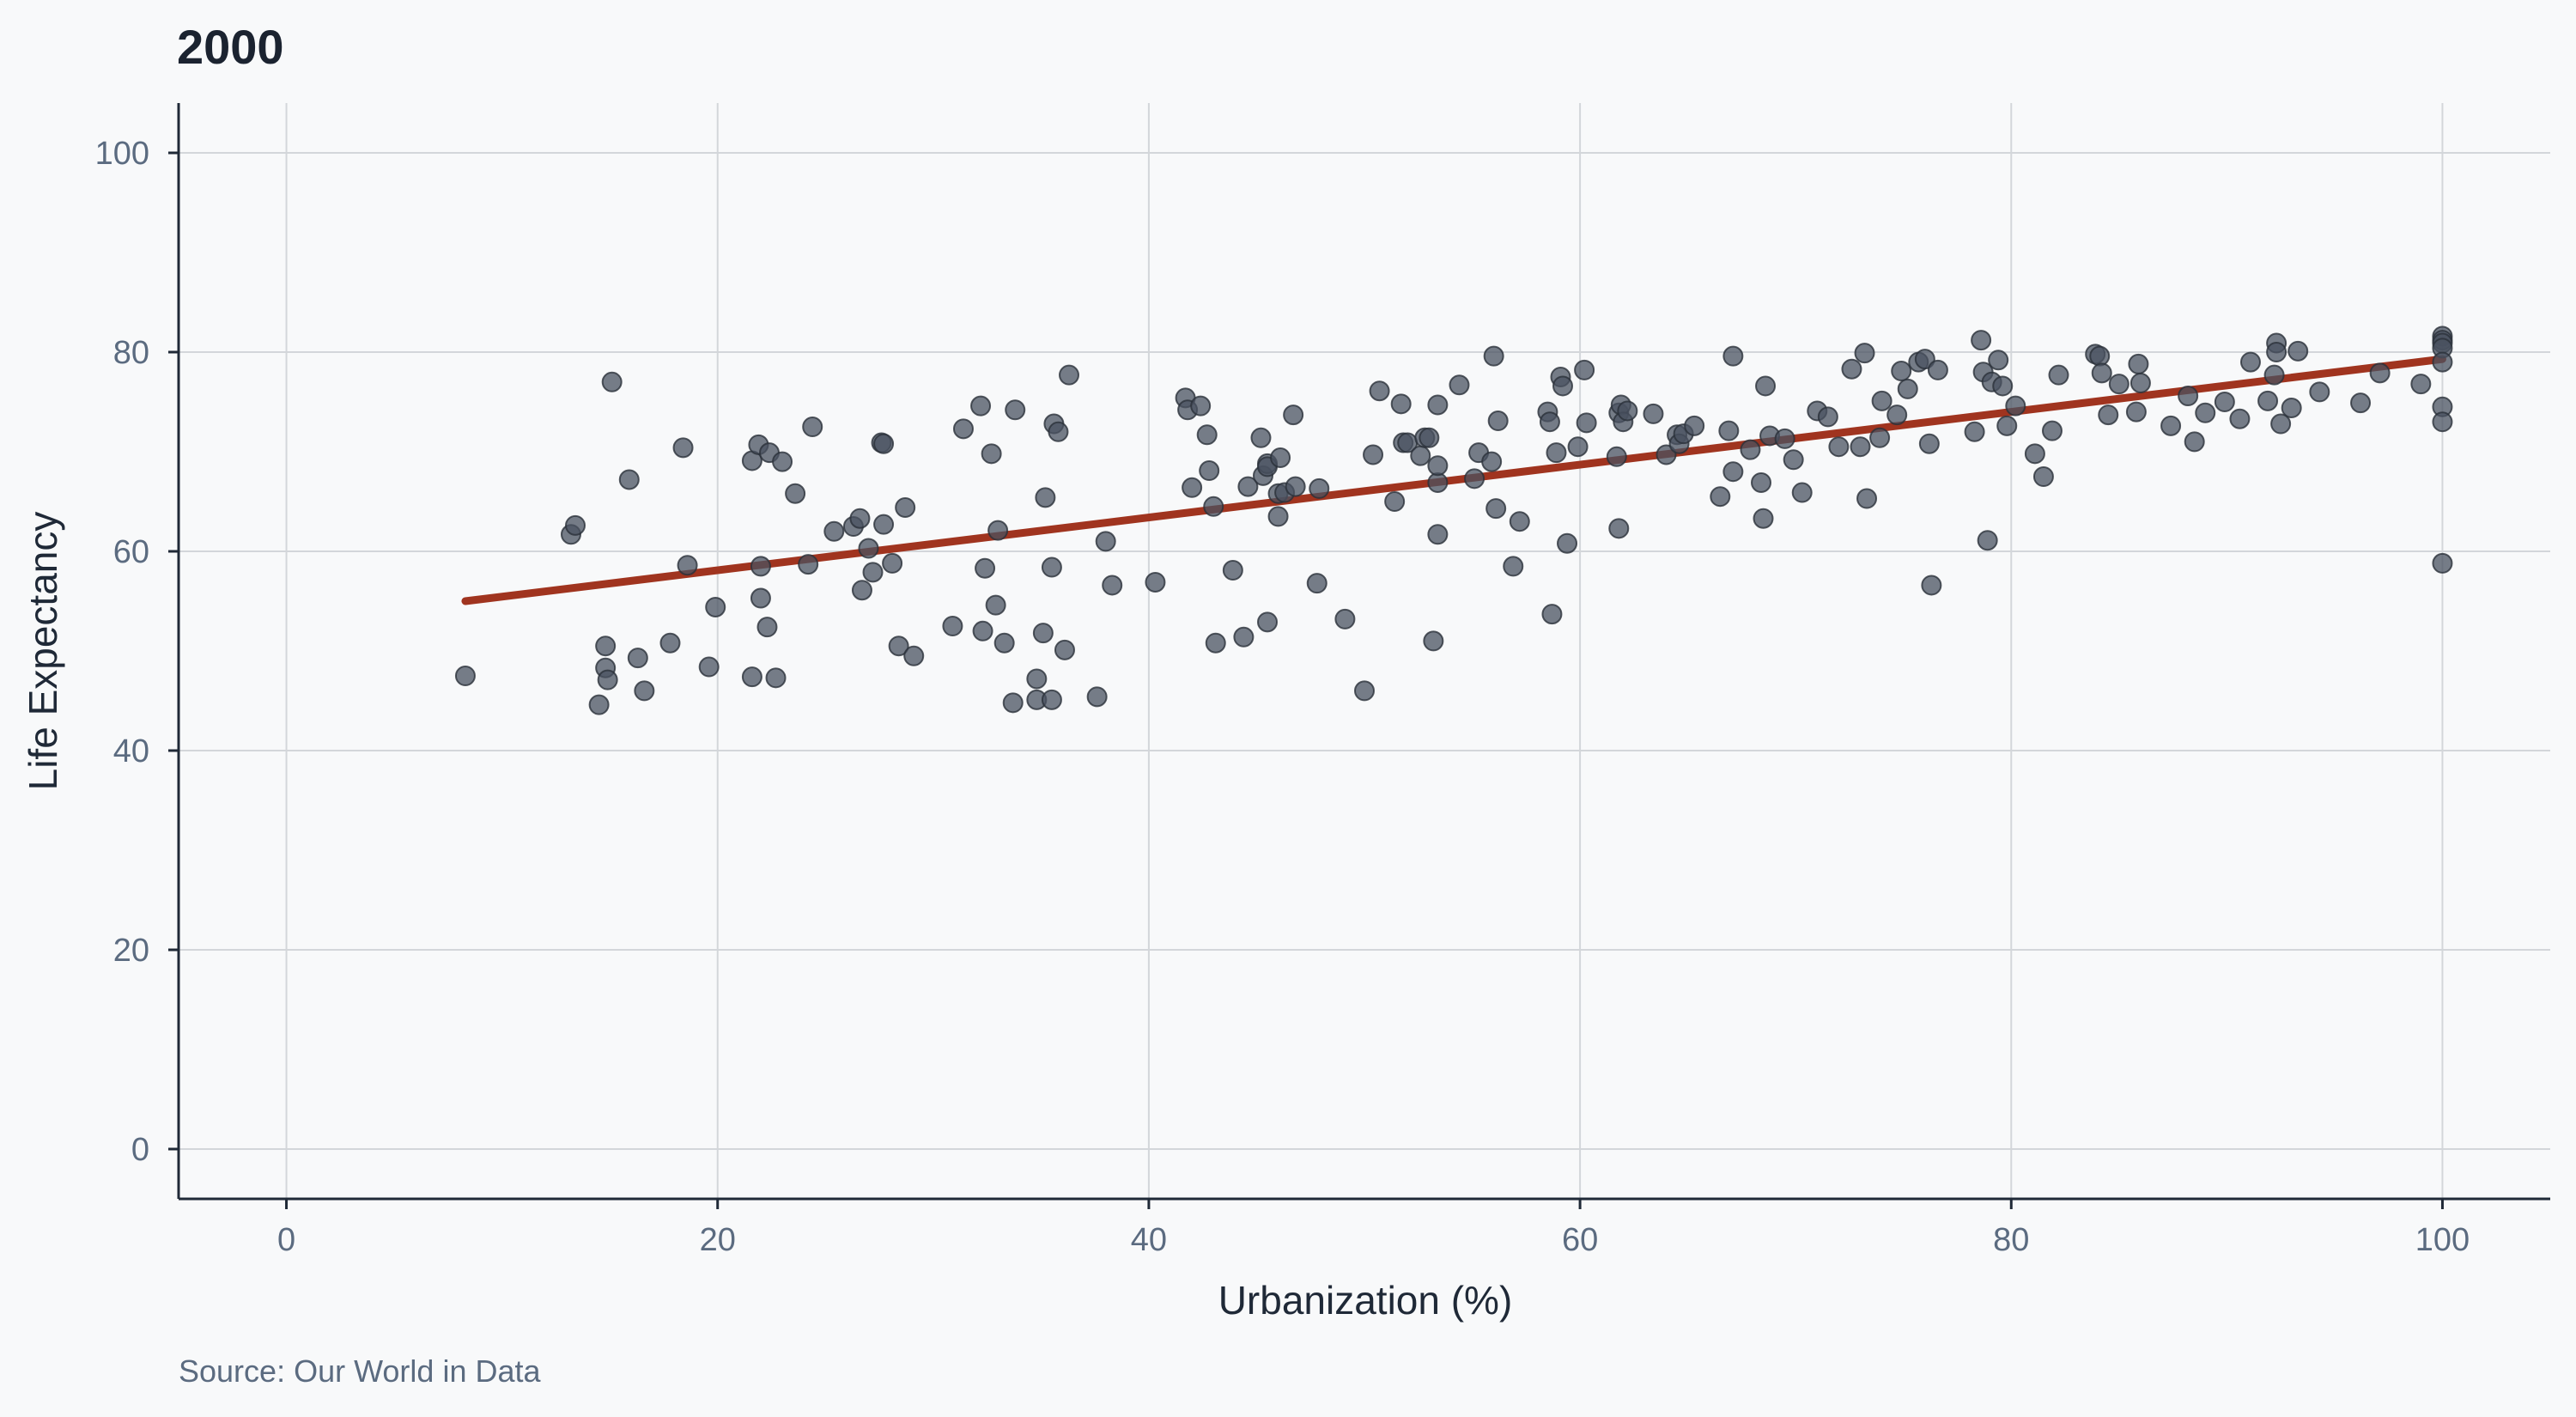 Image resolution: width=2576 pixels, height=1417 pixels. Describe the element at coordinates (2011, 1240) in the screenshot. I see `x-tick-label: 80` at that location.